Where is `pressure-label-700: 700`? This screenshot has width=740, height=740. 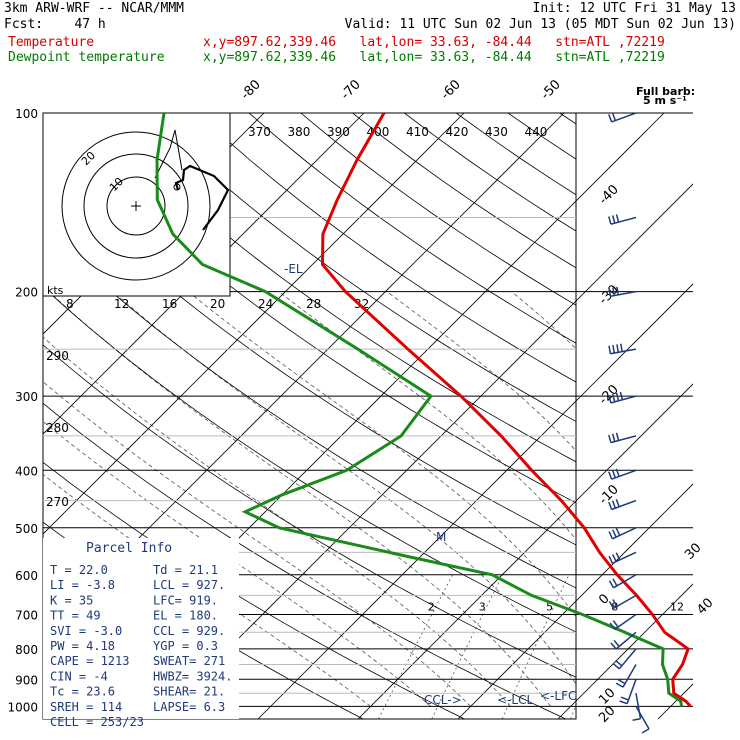
pressure-label-700: 700 is located at coordinates (26, 616).